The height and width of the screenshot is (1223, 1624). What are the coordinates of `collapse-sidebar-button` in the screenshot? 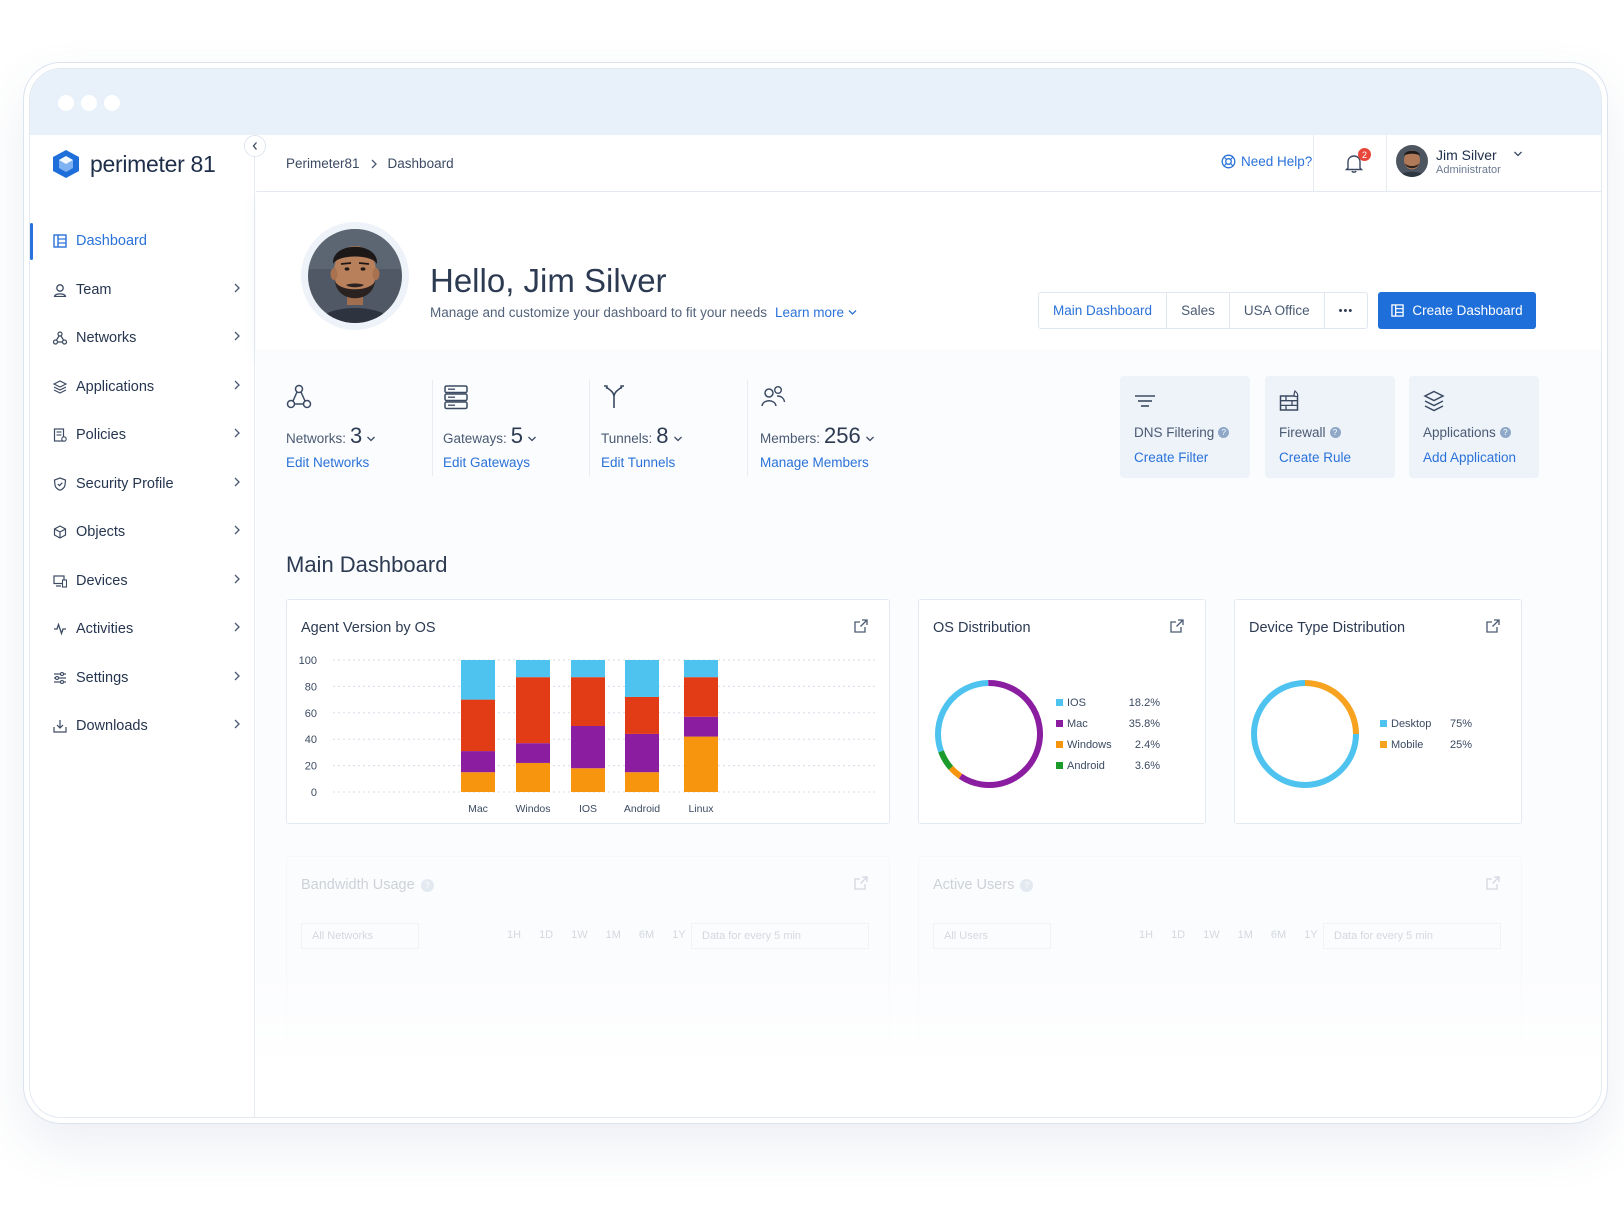 It's located at (255, 146).